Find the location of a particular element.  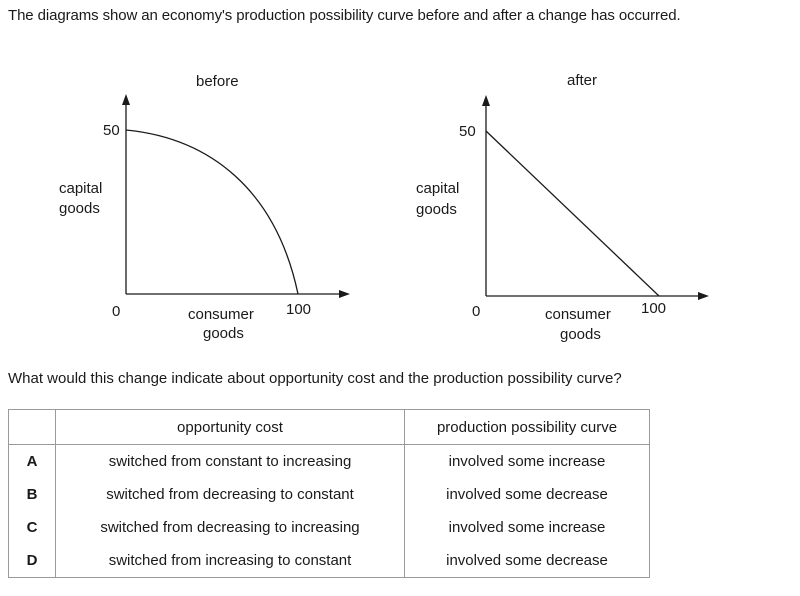

diagram-after-graph is located at coordinates (595, 197).